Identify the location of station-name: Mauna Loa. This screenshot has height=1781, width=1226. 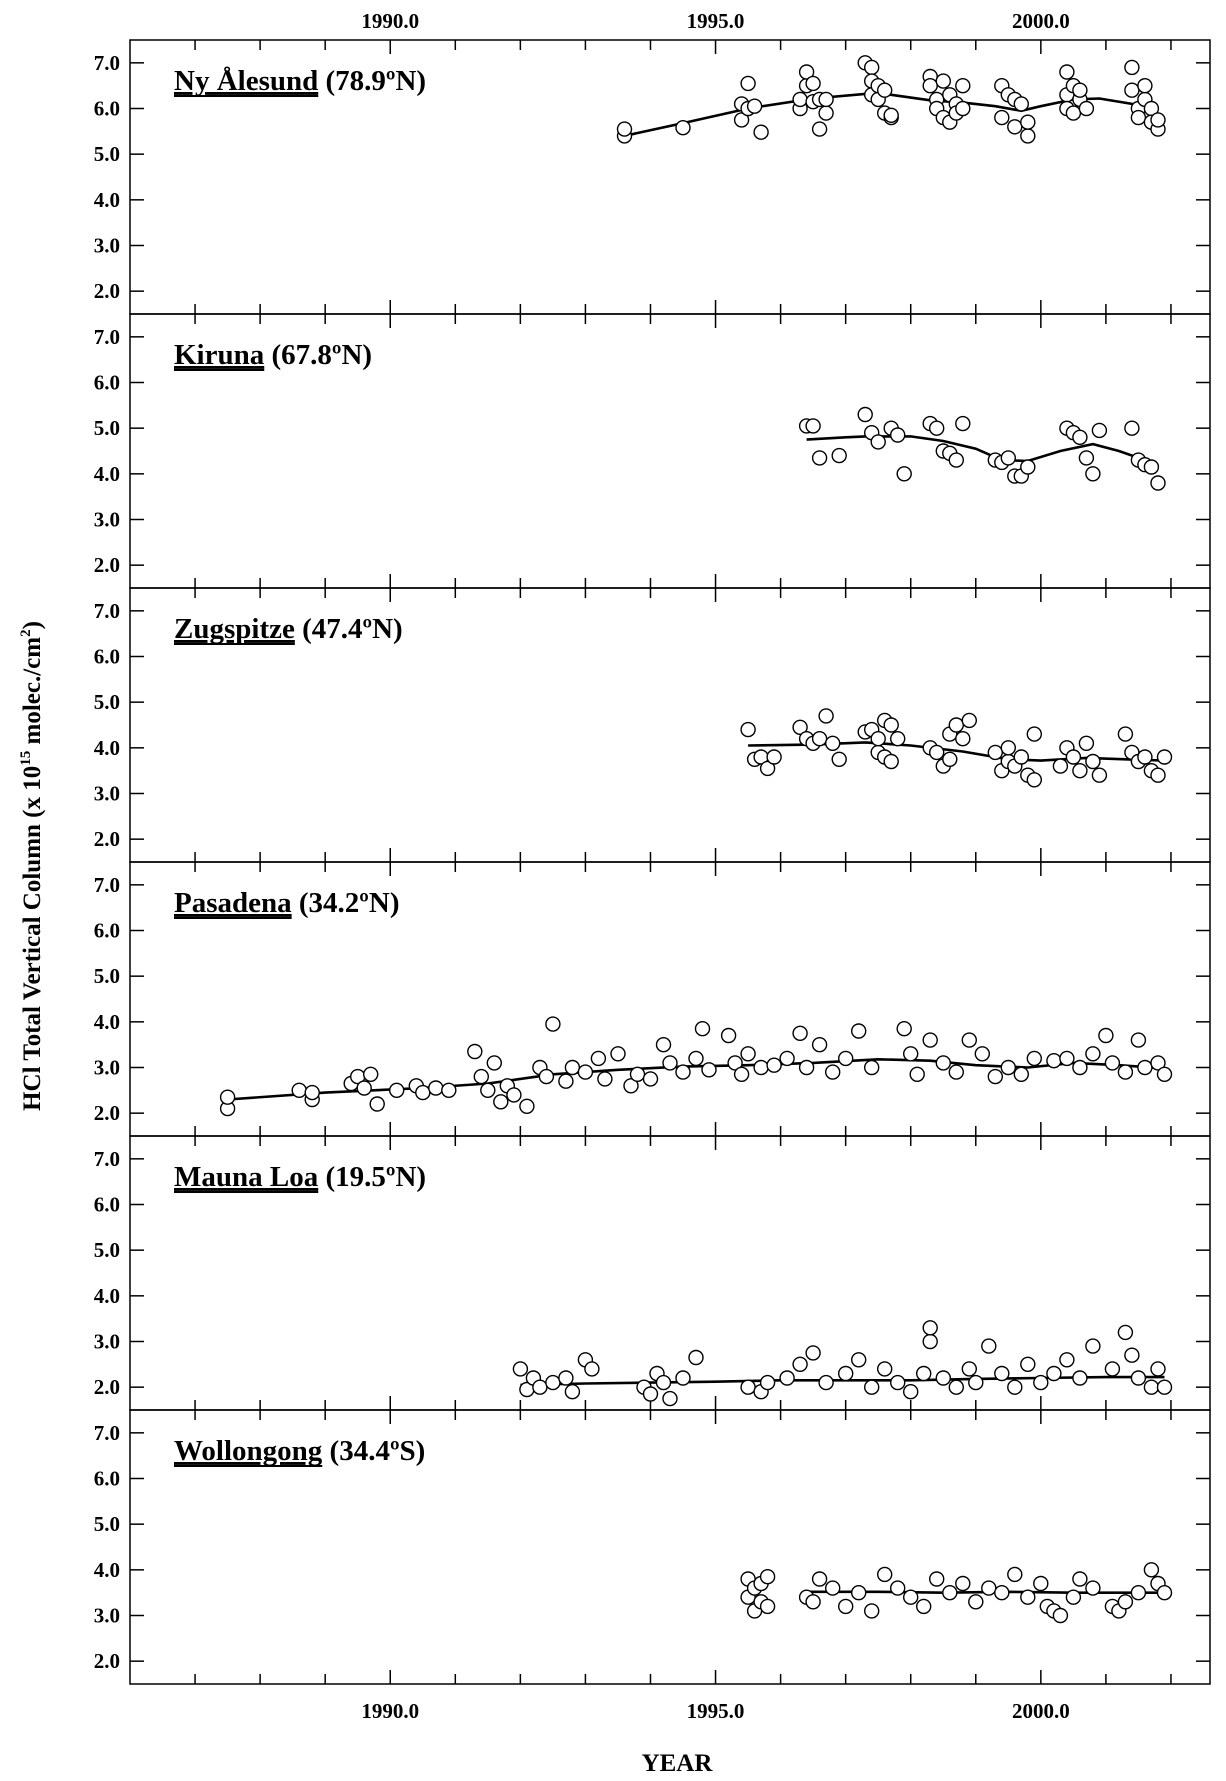
(246, 1177).